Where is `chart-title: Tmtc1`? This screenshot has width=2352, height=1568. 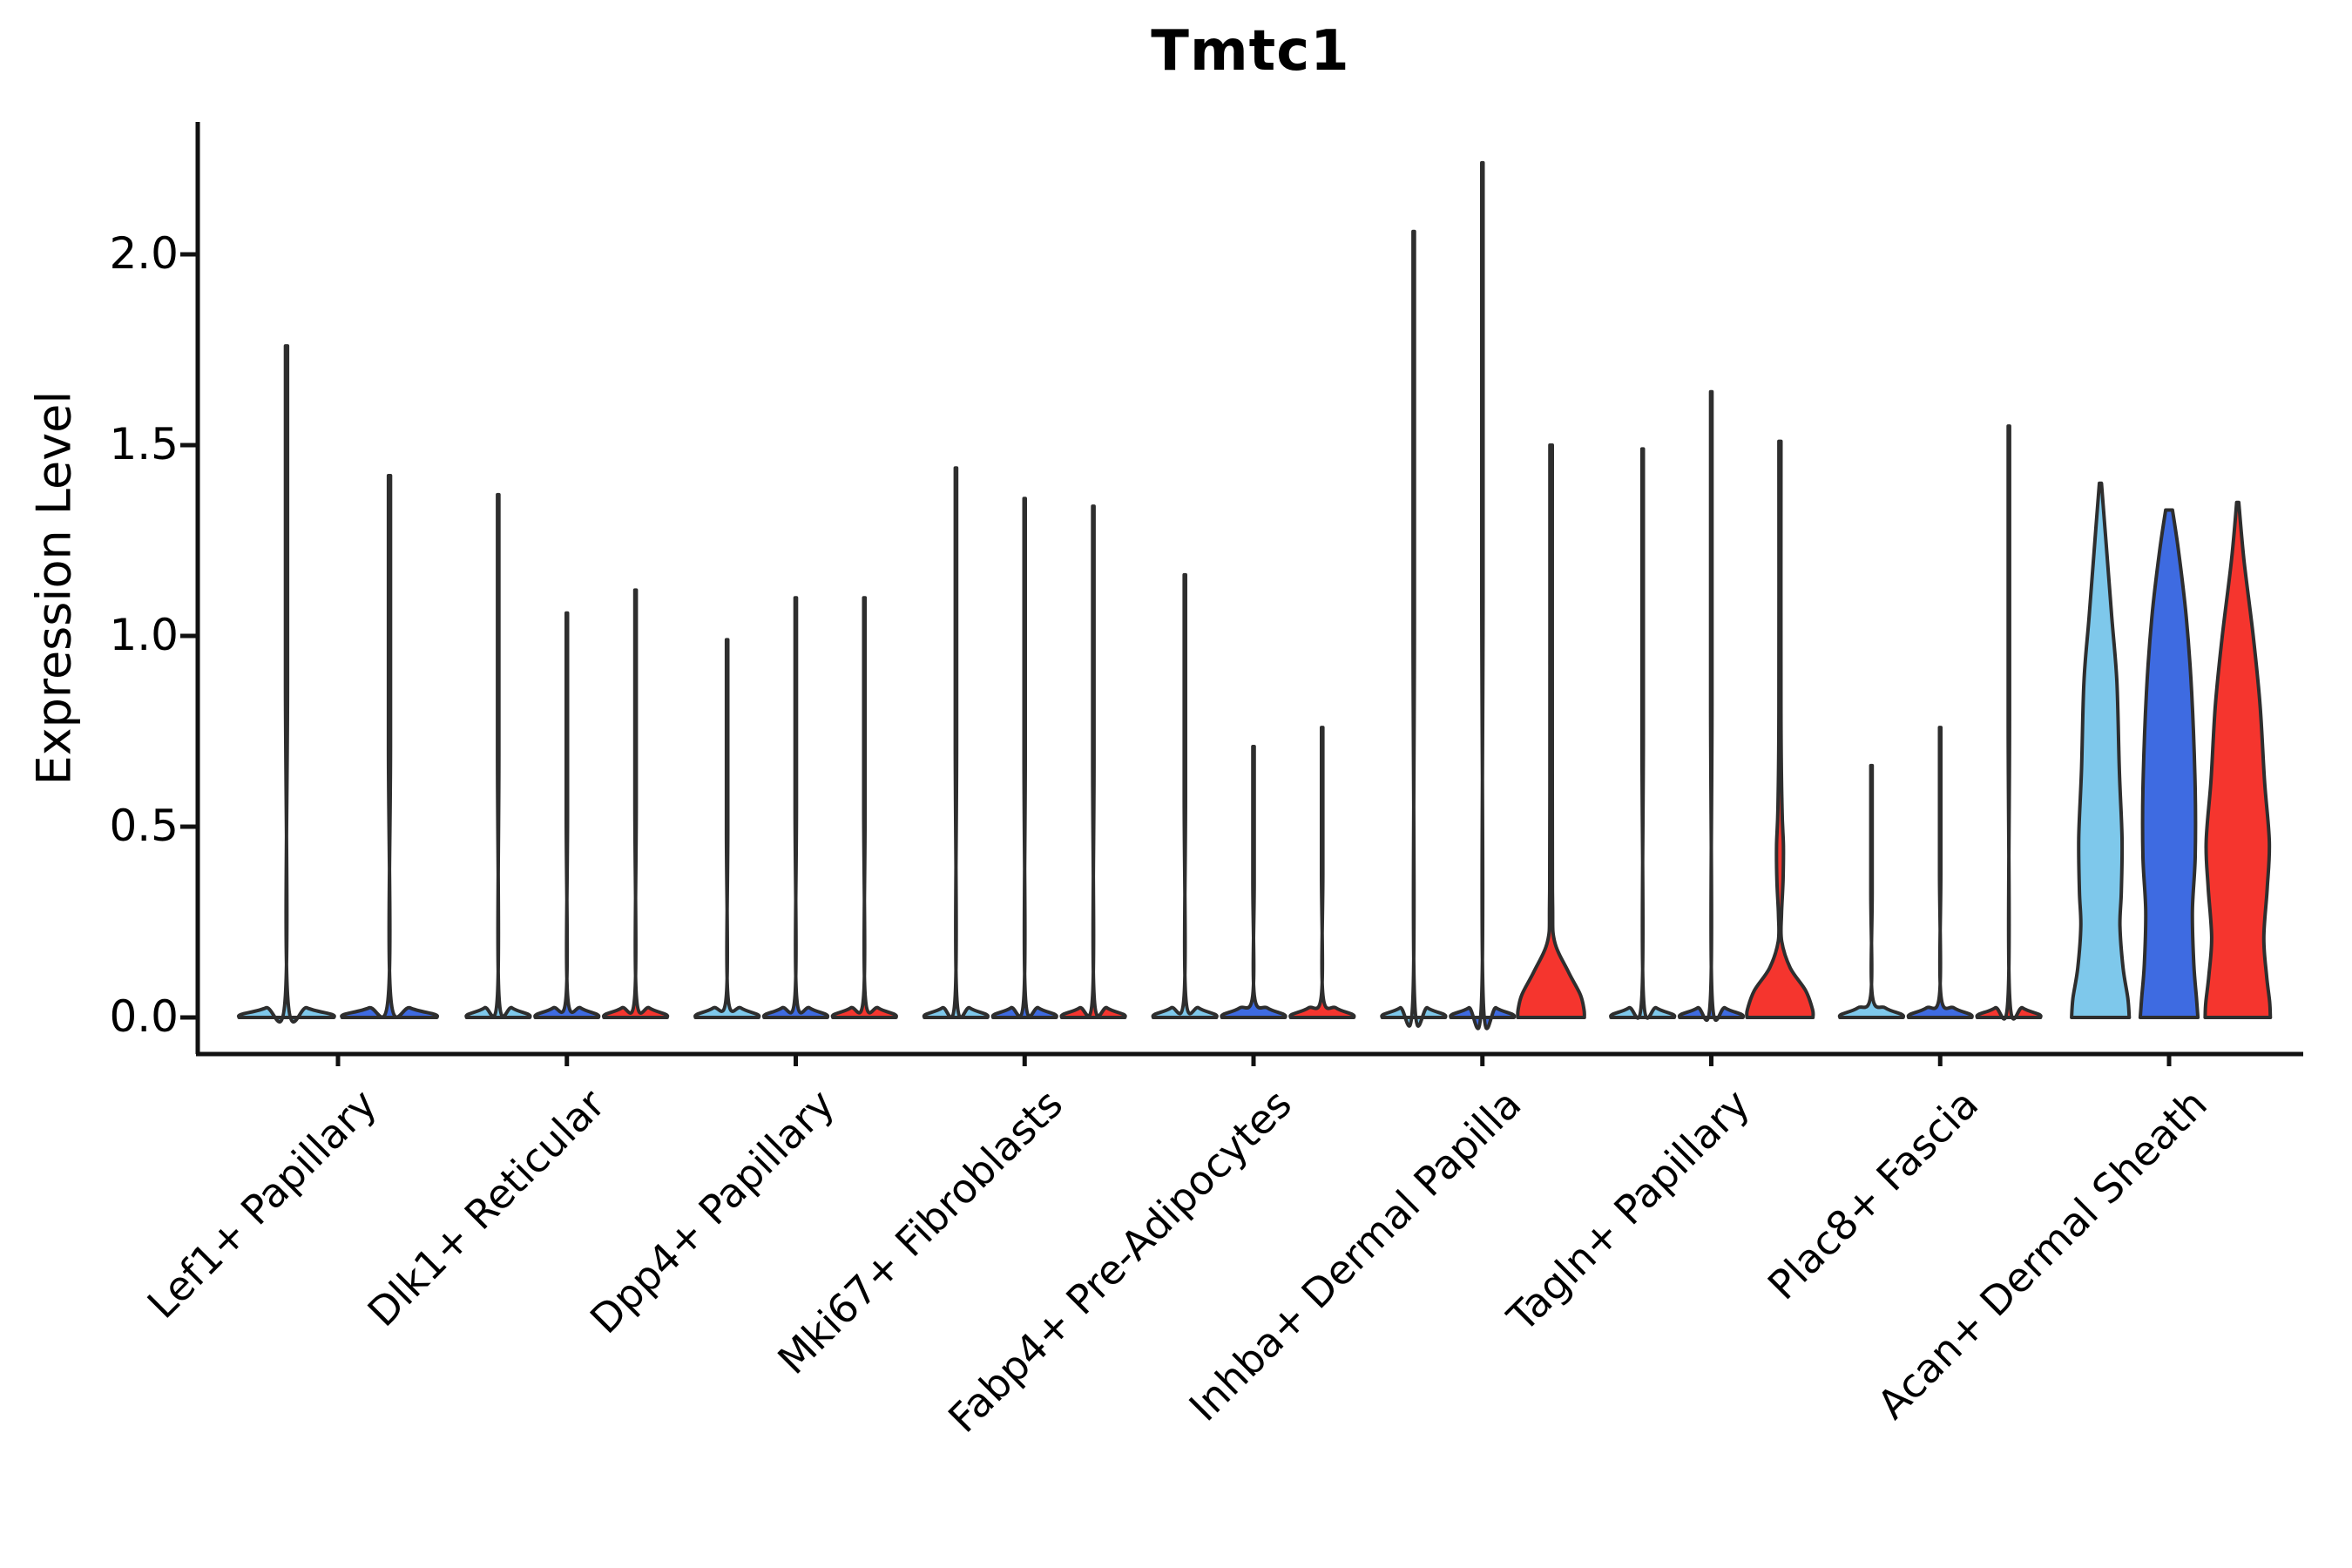
chart-title: Tmtc1 is located at coordinates (1250, 52).